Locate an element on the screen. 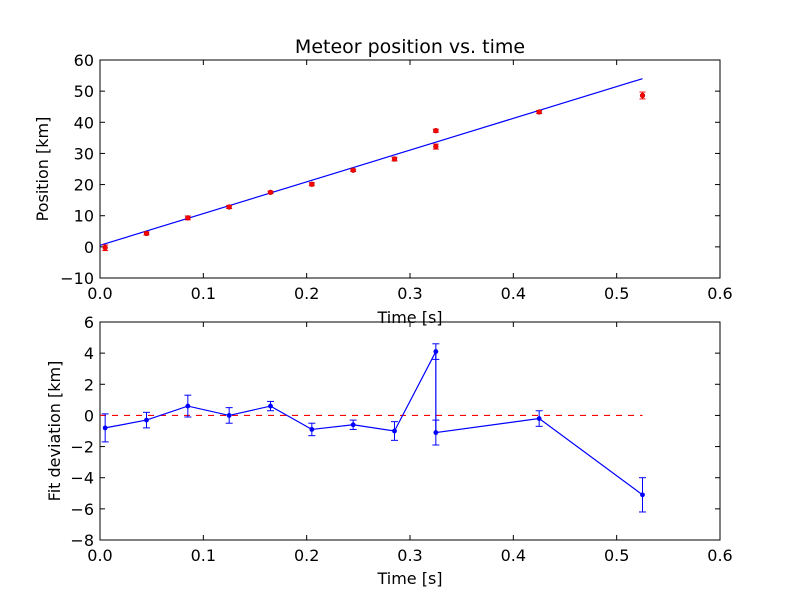 Image resolution: width=800 pixels, height=605 pixels. bottom-y-tick-label: 6 is located at coordinates (89, 322).